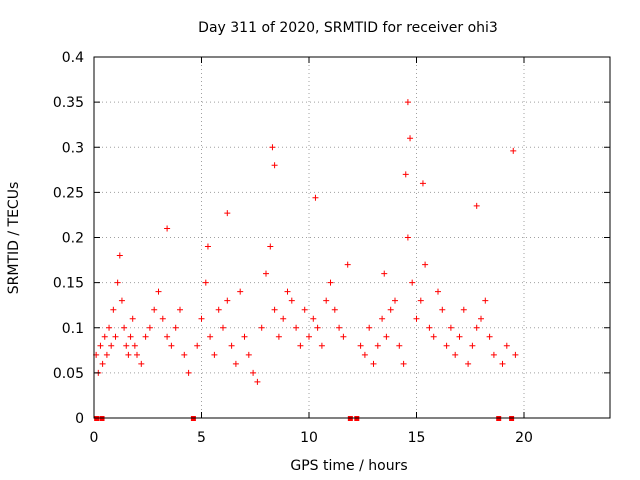 The image size is (640, 480). Describe the element at coordinates (73, 329) in the screenshot. I see `y-tick-label: 0.1` at that location.